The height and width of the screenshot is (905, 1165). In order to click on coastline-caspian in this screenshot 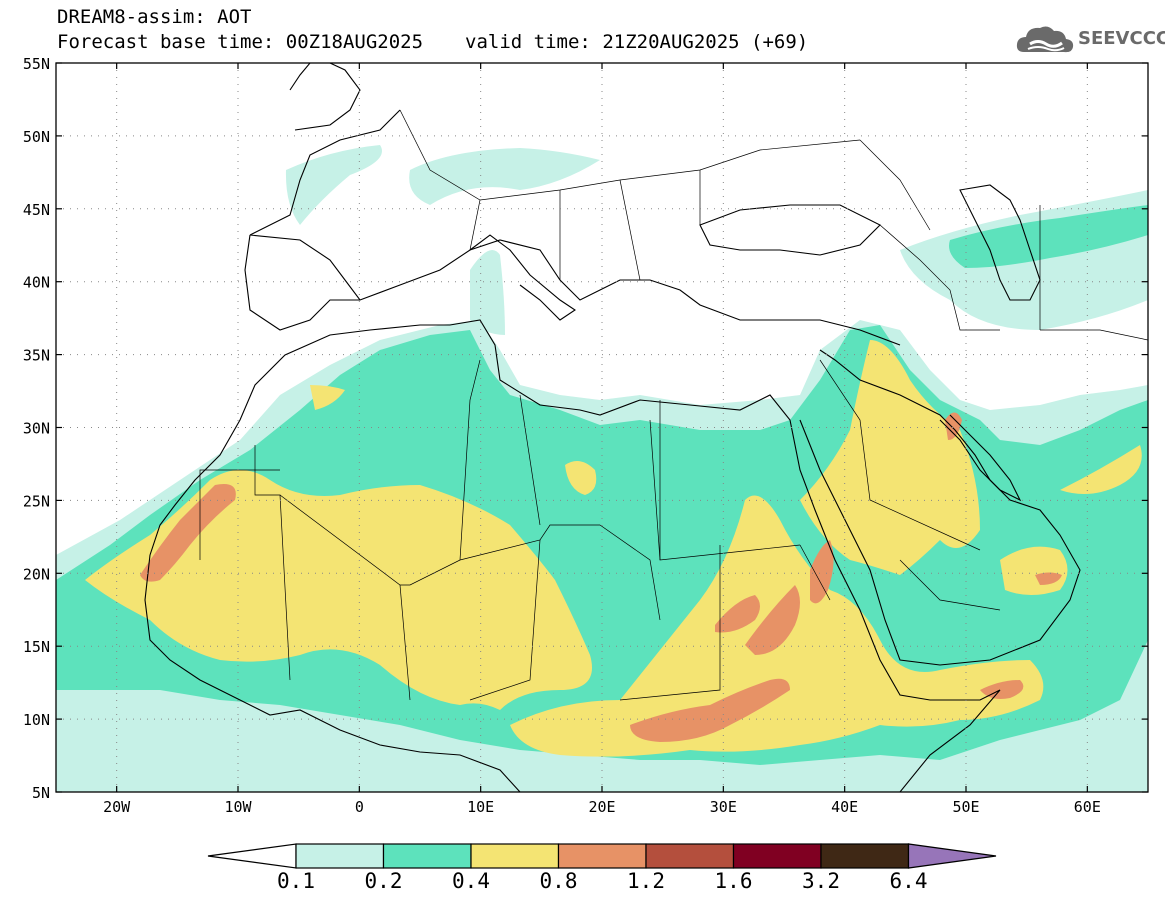, I will do `click(1000, 242)`.